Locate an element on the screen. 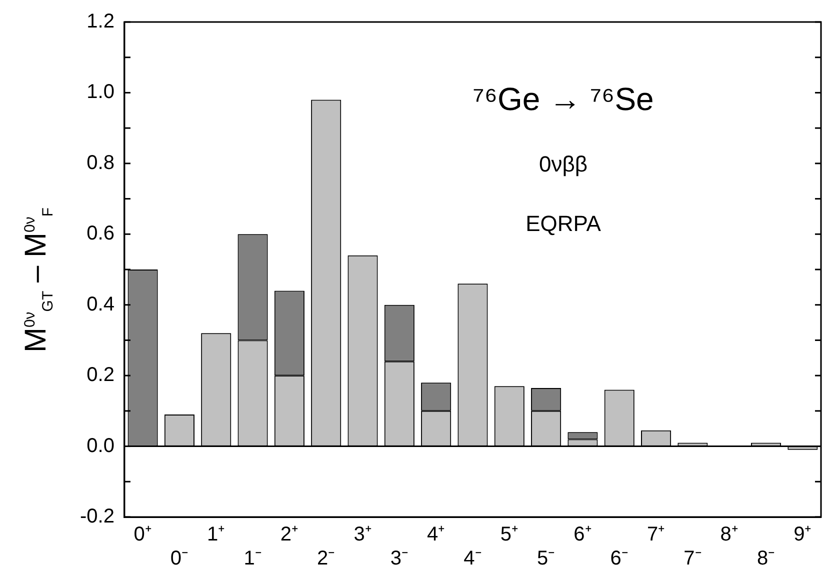 The width and height of the screenshot is (825, 581). x-tick-label: 1⁻ is located at coordinates (253, 559).